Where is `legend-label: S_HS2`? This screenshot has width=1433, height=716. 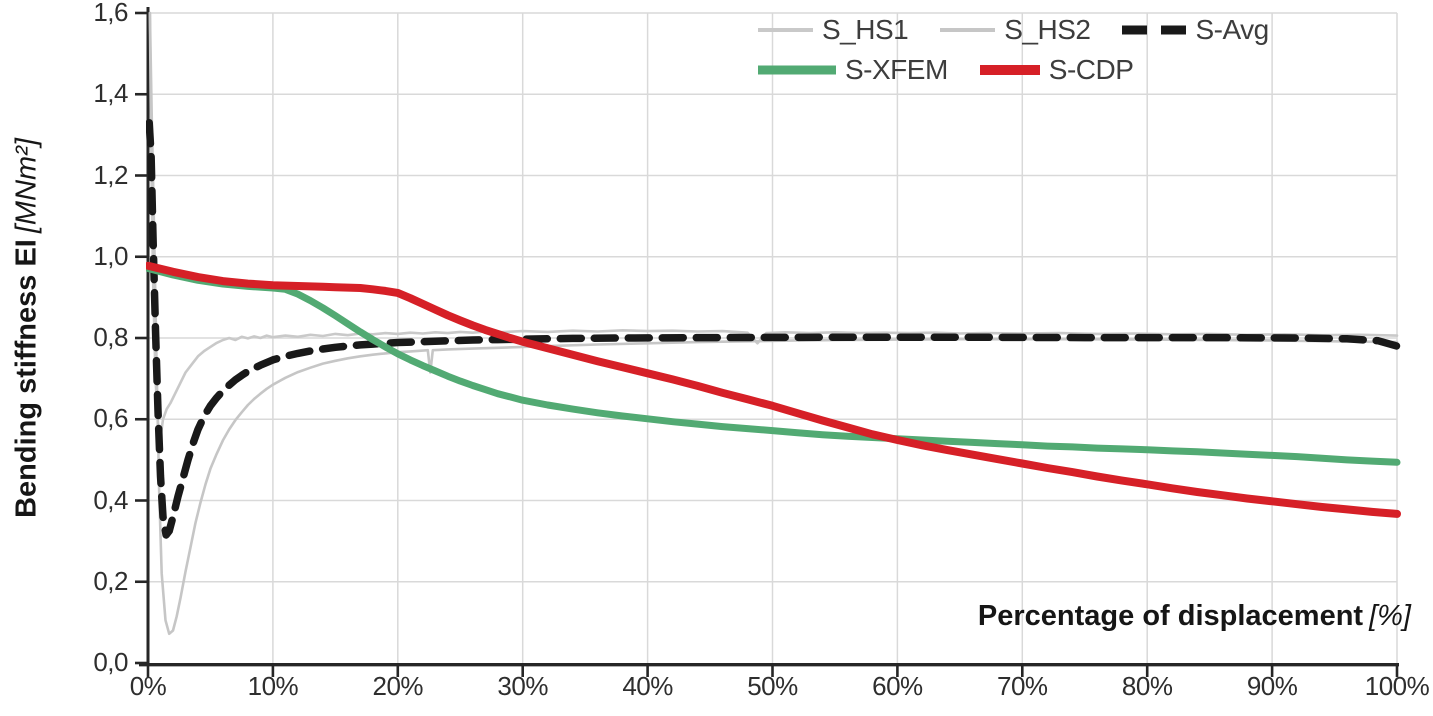
legend-label: S_HS2 is located at coordinates (1047, 29).